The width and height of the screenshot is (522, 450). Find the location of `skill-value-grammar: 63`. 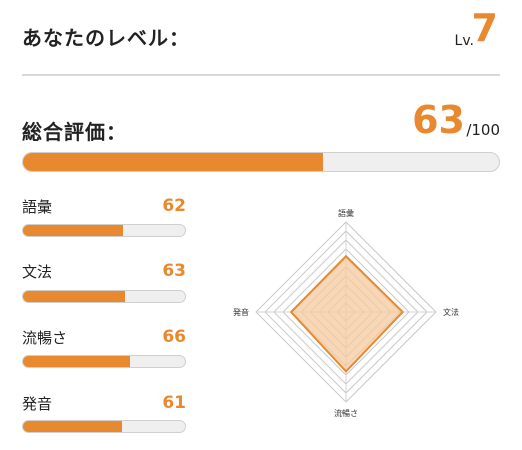

skill-value-grammar: 63 is located at coordinates (174, 271).